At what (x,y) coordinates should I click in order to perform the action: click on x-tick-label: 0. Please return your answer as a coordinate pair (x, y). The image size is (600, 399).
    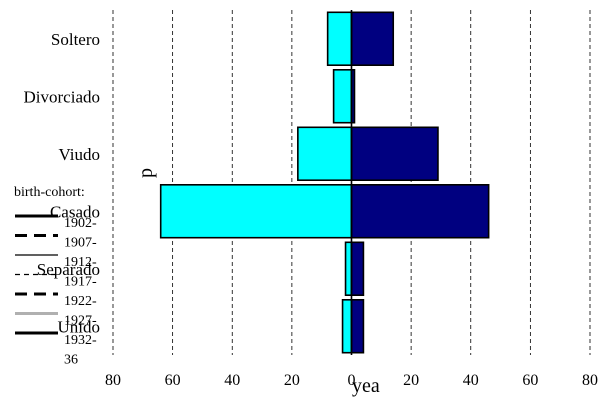
    Looking at the image, I should click on (352, 380).